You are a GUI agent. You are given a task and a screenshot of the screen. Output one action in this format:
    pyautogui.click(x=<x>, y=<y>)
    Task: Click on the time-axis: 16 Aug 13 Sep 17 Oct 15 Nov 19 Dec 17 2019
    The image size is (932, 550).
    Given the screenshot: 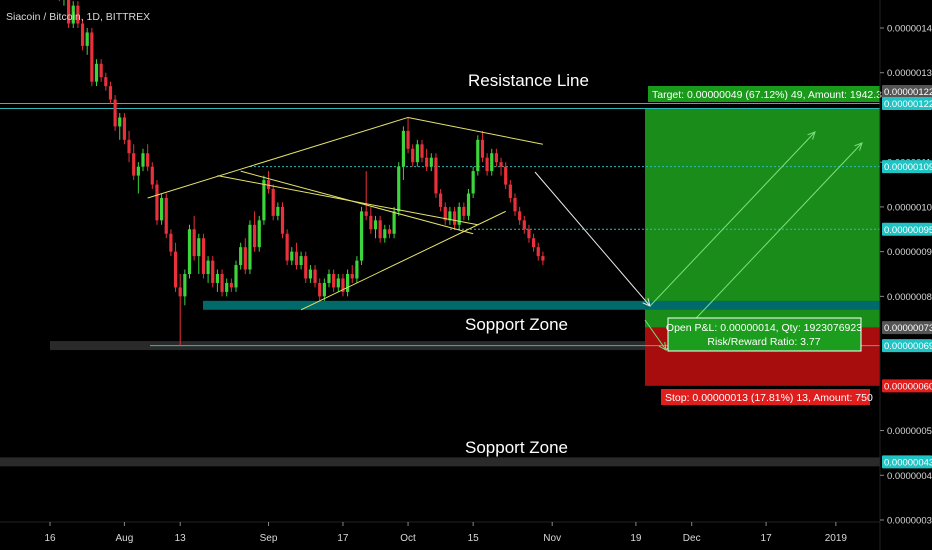 What is the action you would take?
    pyautogui.click(x=440, y=532)
    